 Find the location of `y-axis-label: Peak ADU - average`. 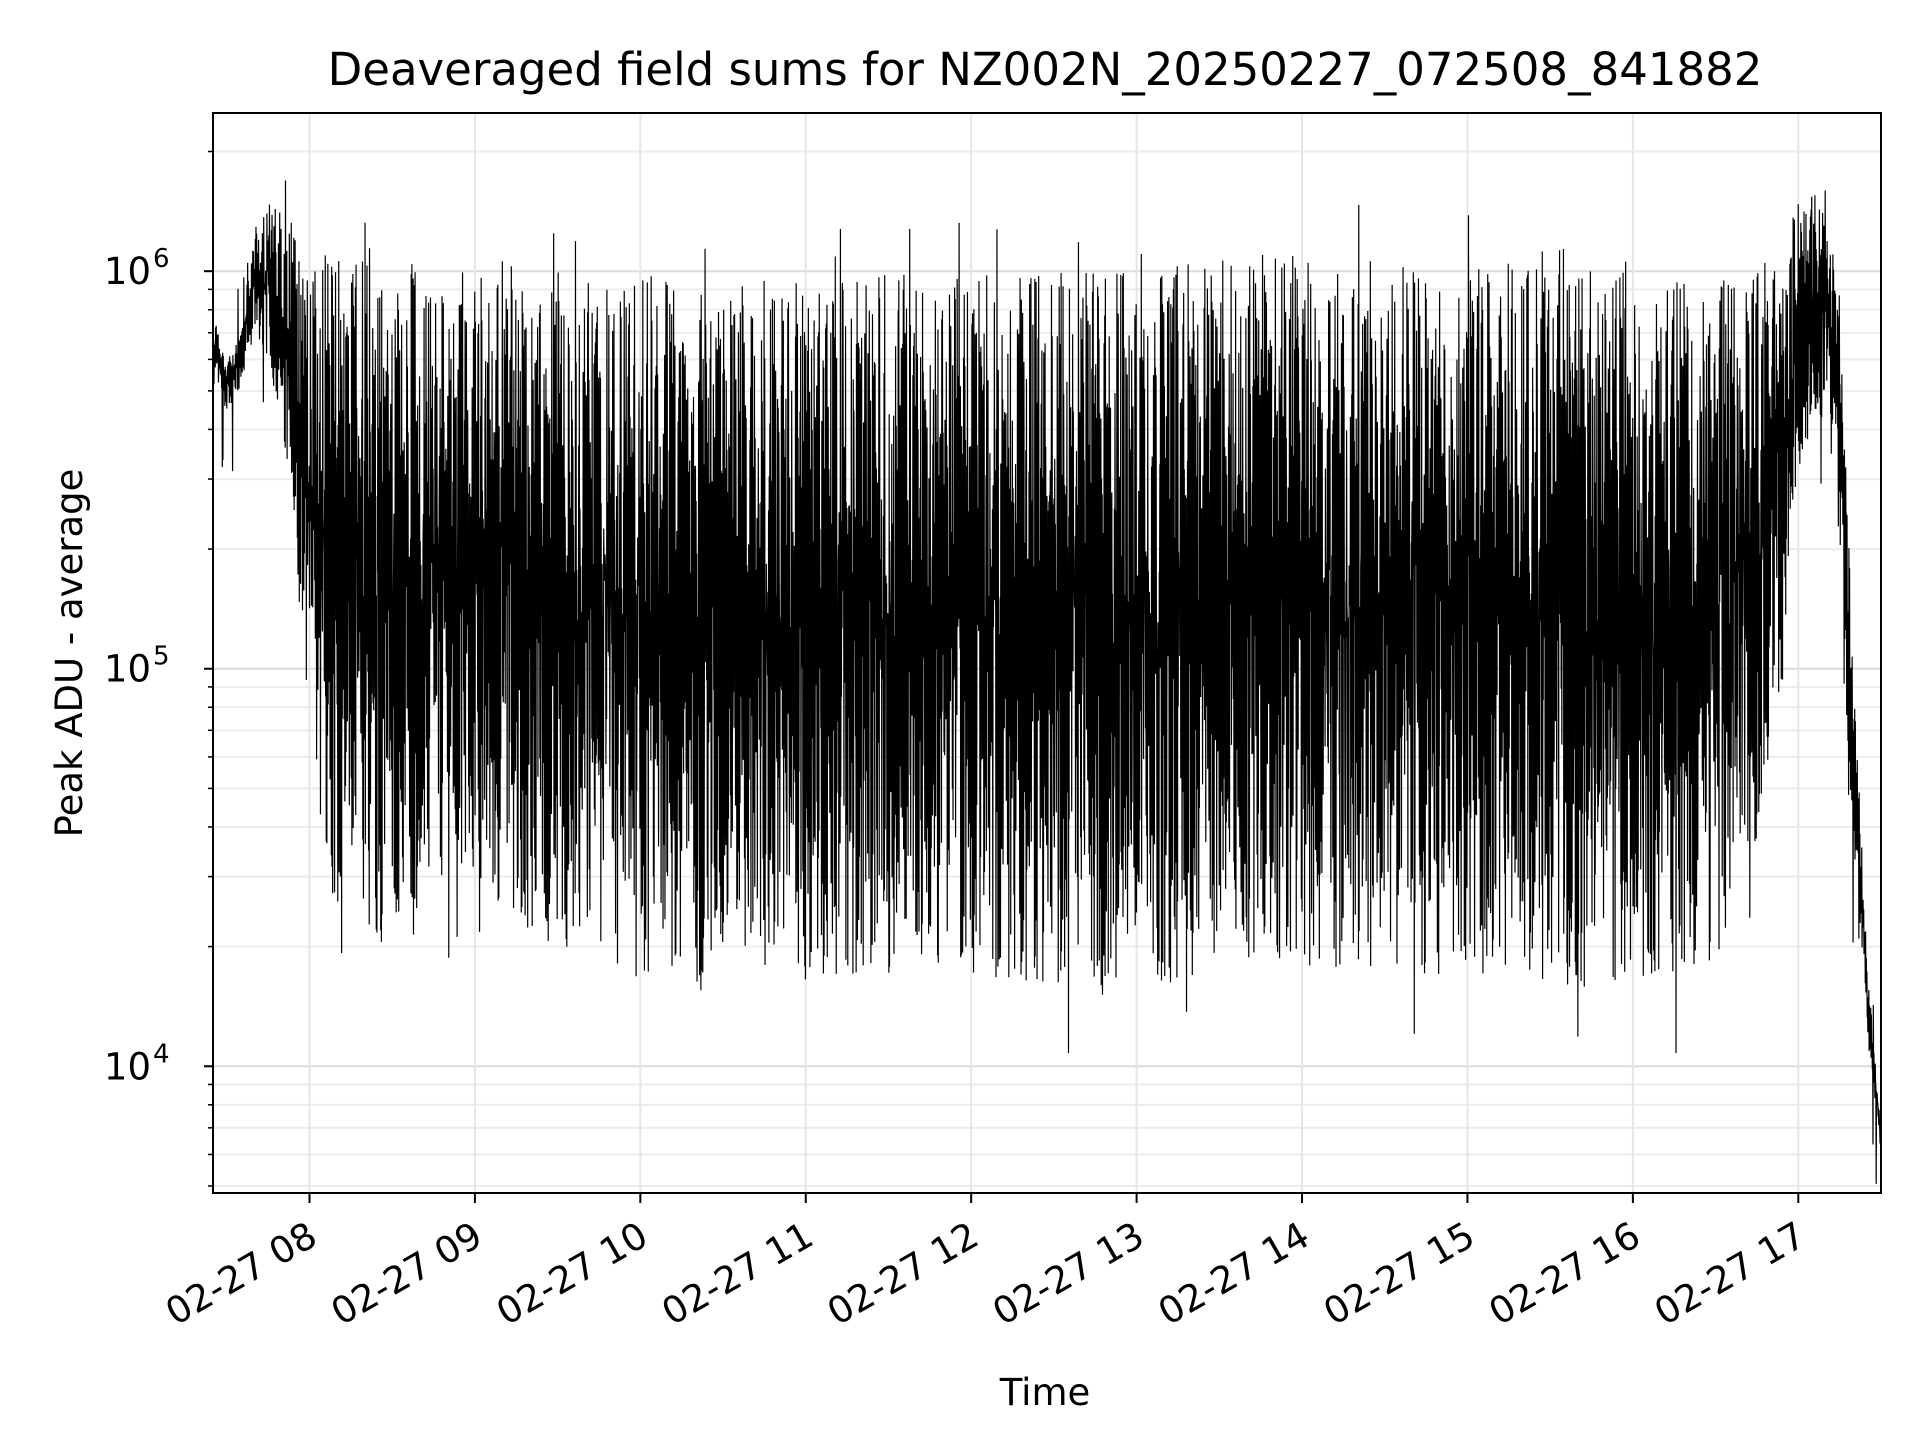

y-axis-label: Peak ADU - average is located at coordinates (69, 653).